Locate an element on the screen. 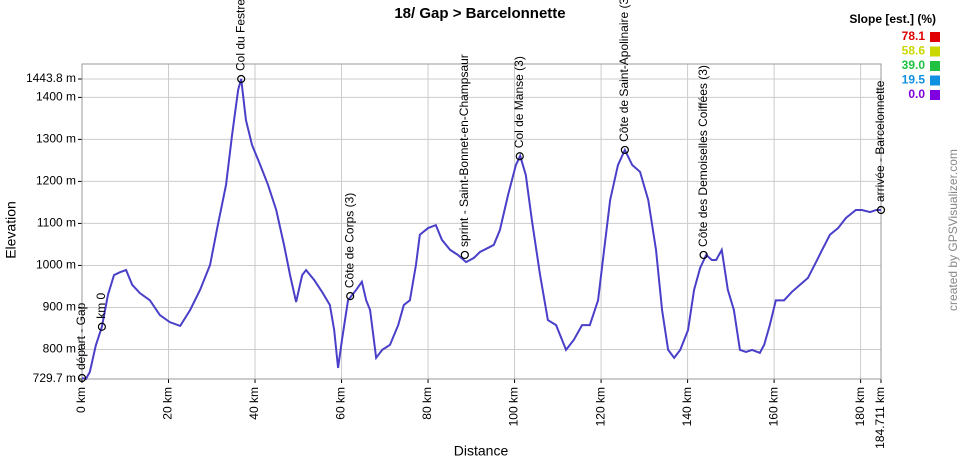 This screenshot has width=960, height=460. legend-title: Slope [est.] (%) is located at coordinates (892, 19).